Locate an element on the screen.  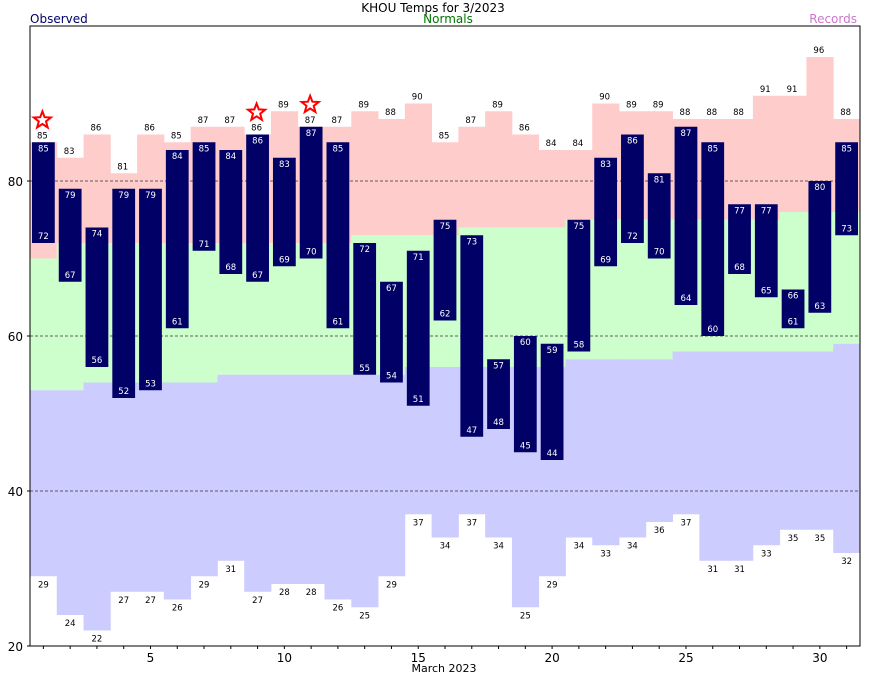
observed-low-label-day-1: 72 is located at coordinates (43, 237).